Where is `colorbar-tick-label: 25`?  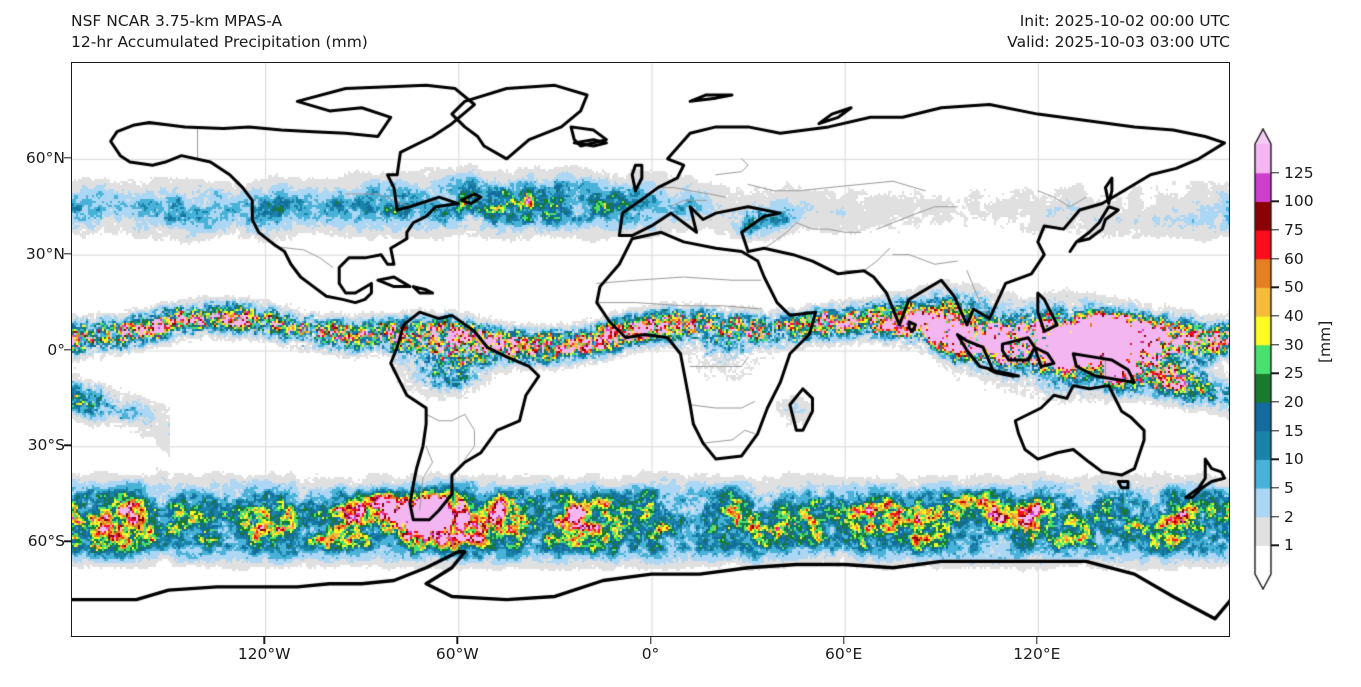 colorbar-tick-label: 25 is located at coordinates (1294, 373).